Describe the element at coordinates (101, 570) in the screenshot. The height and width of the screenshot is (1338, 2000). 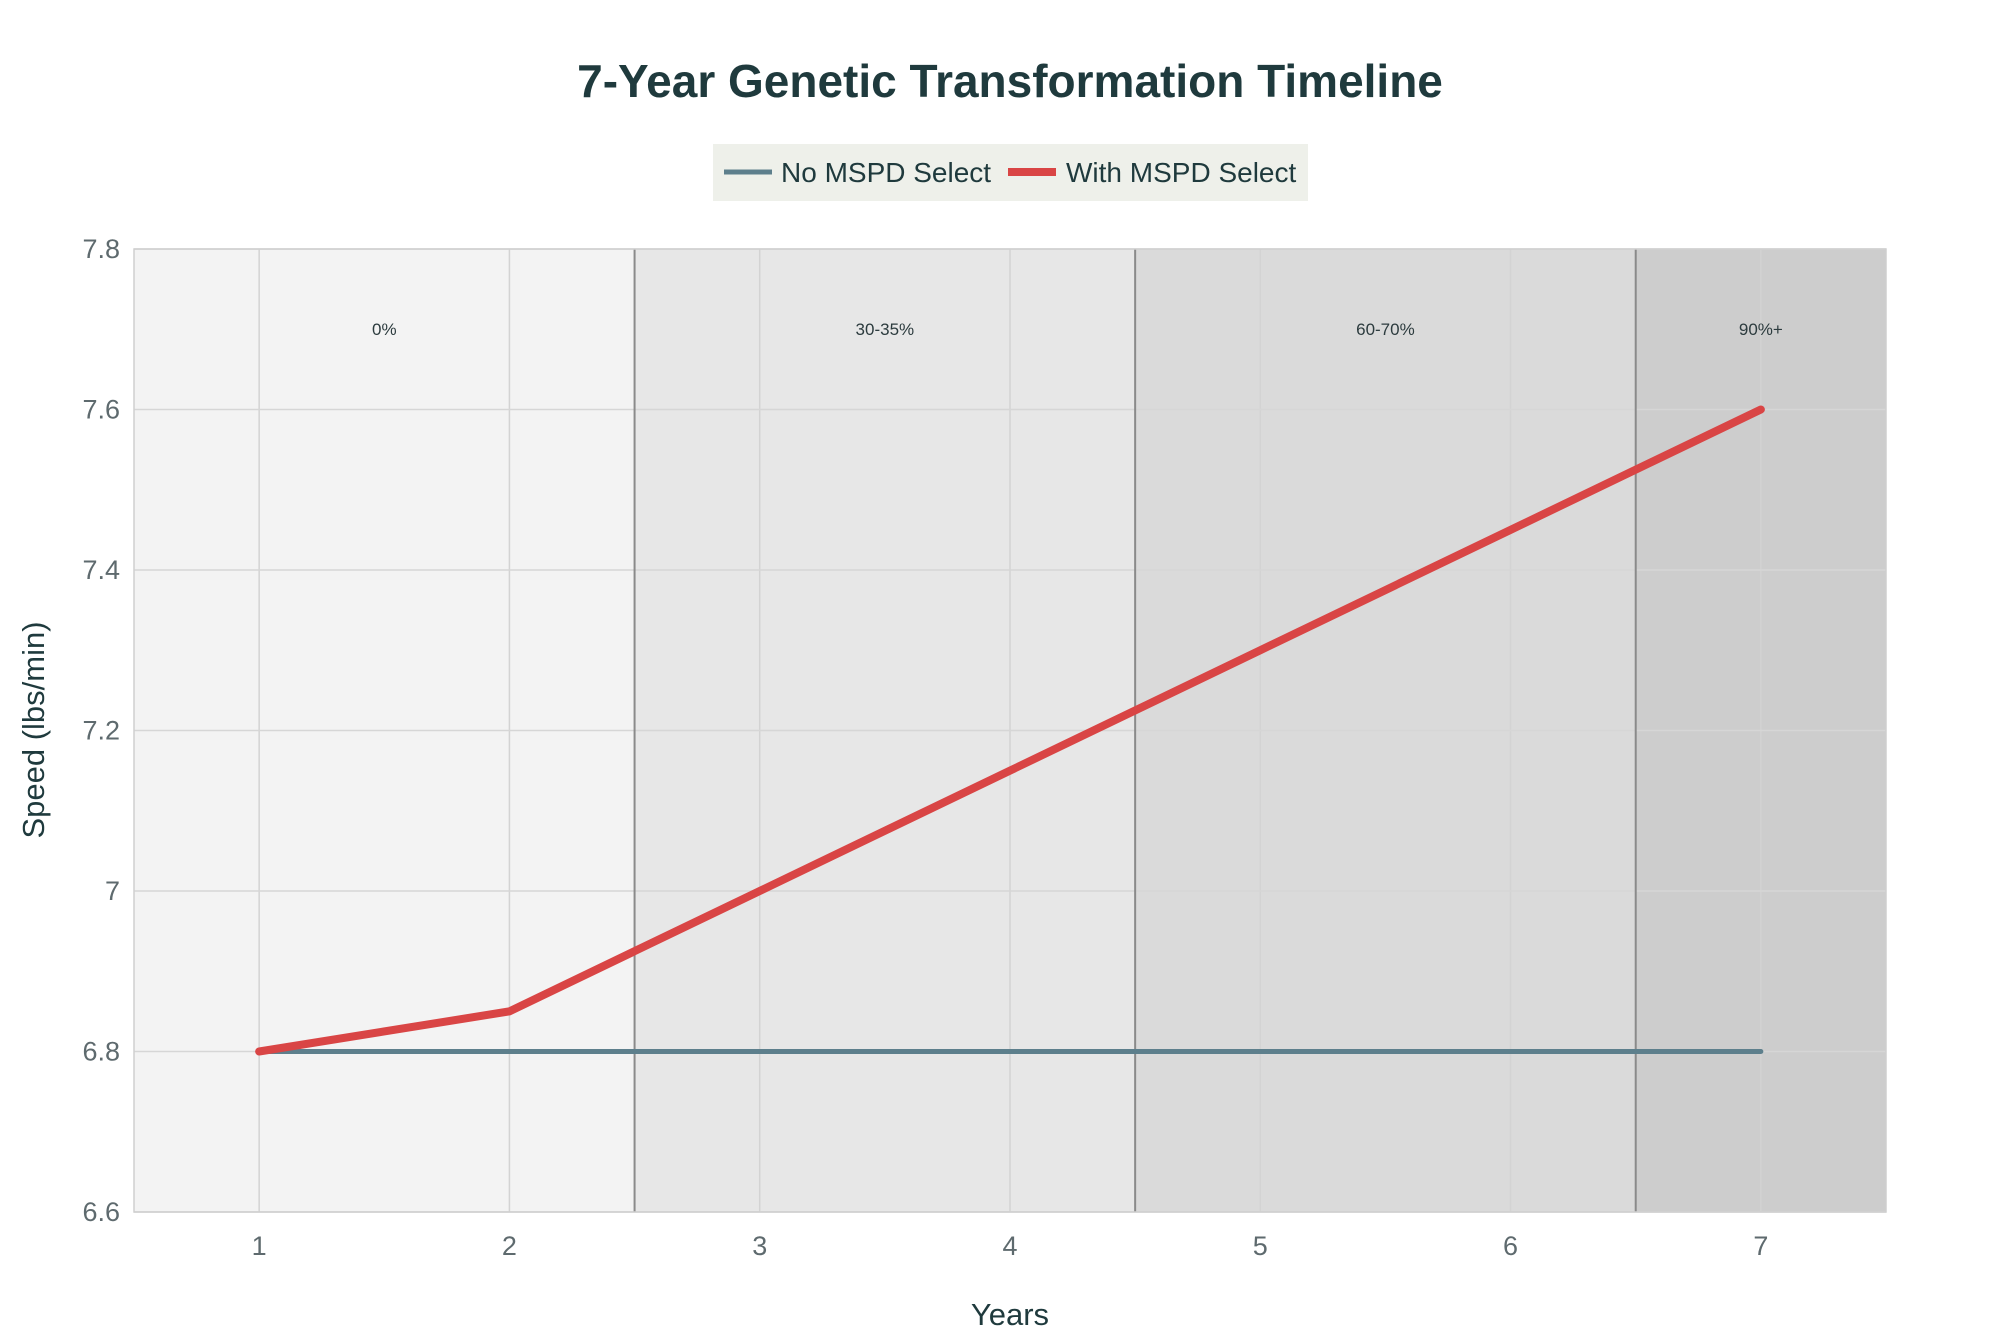
I see `y-tick-label: 7.4` at that location.